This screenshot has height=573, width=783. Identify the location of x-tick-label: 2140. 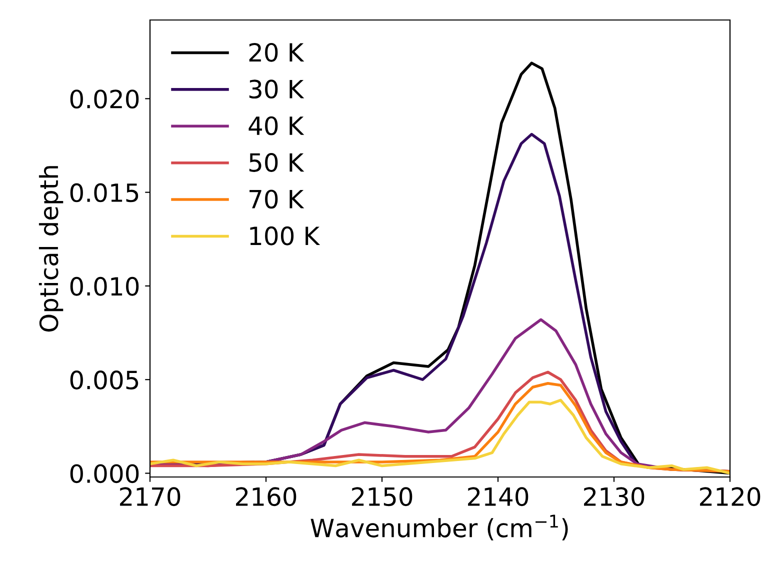
(498, 496).